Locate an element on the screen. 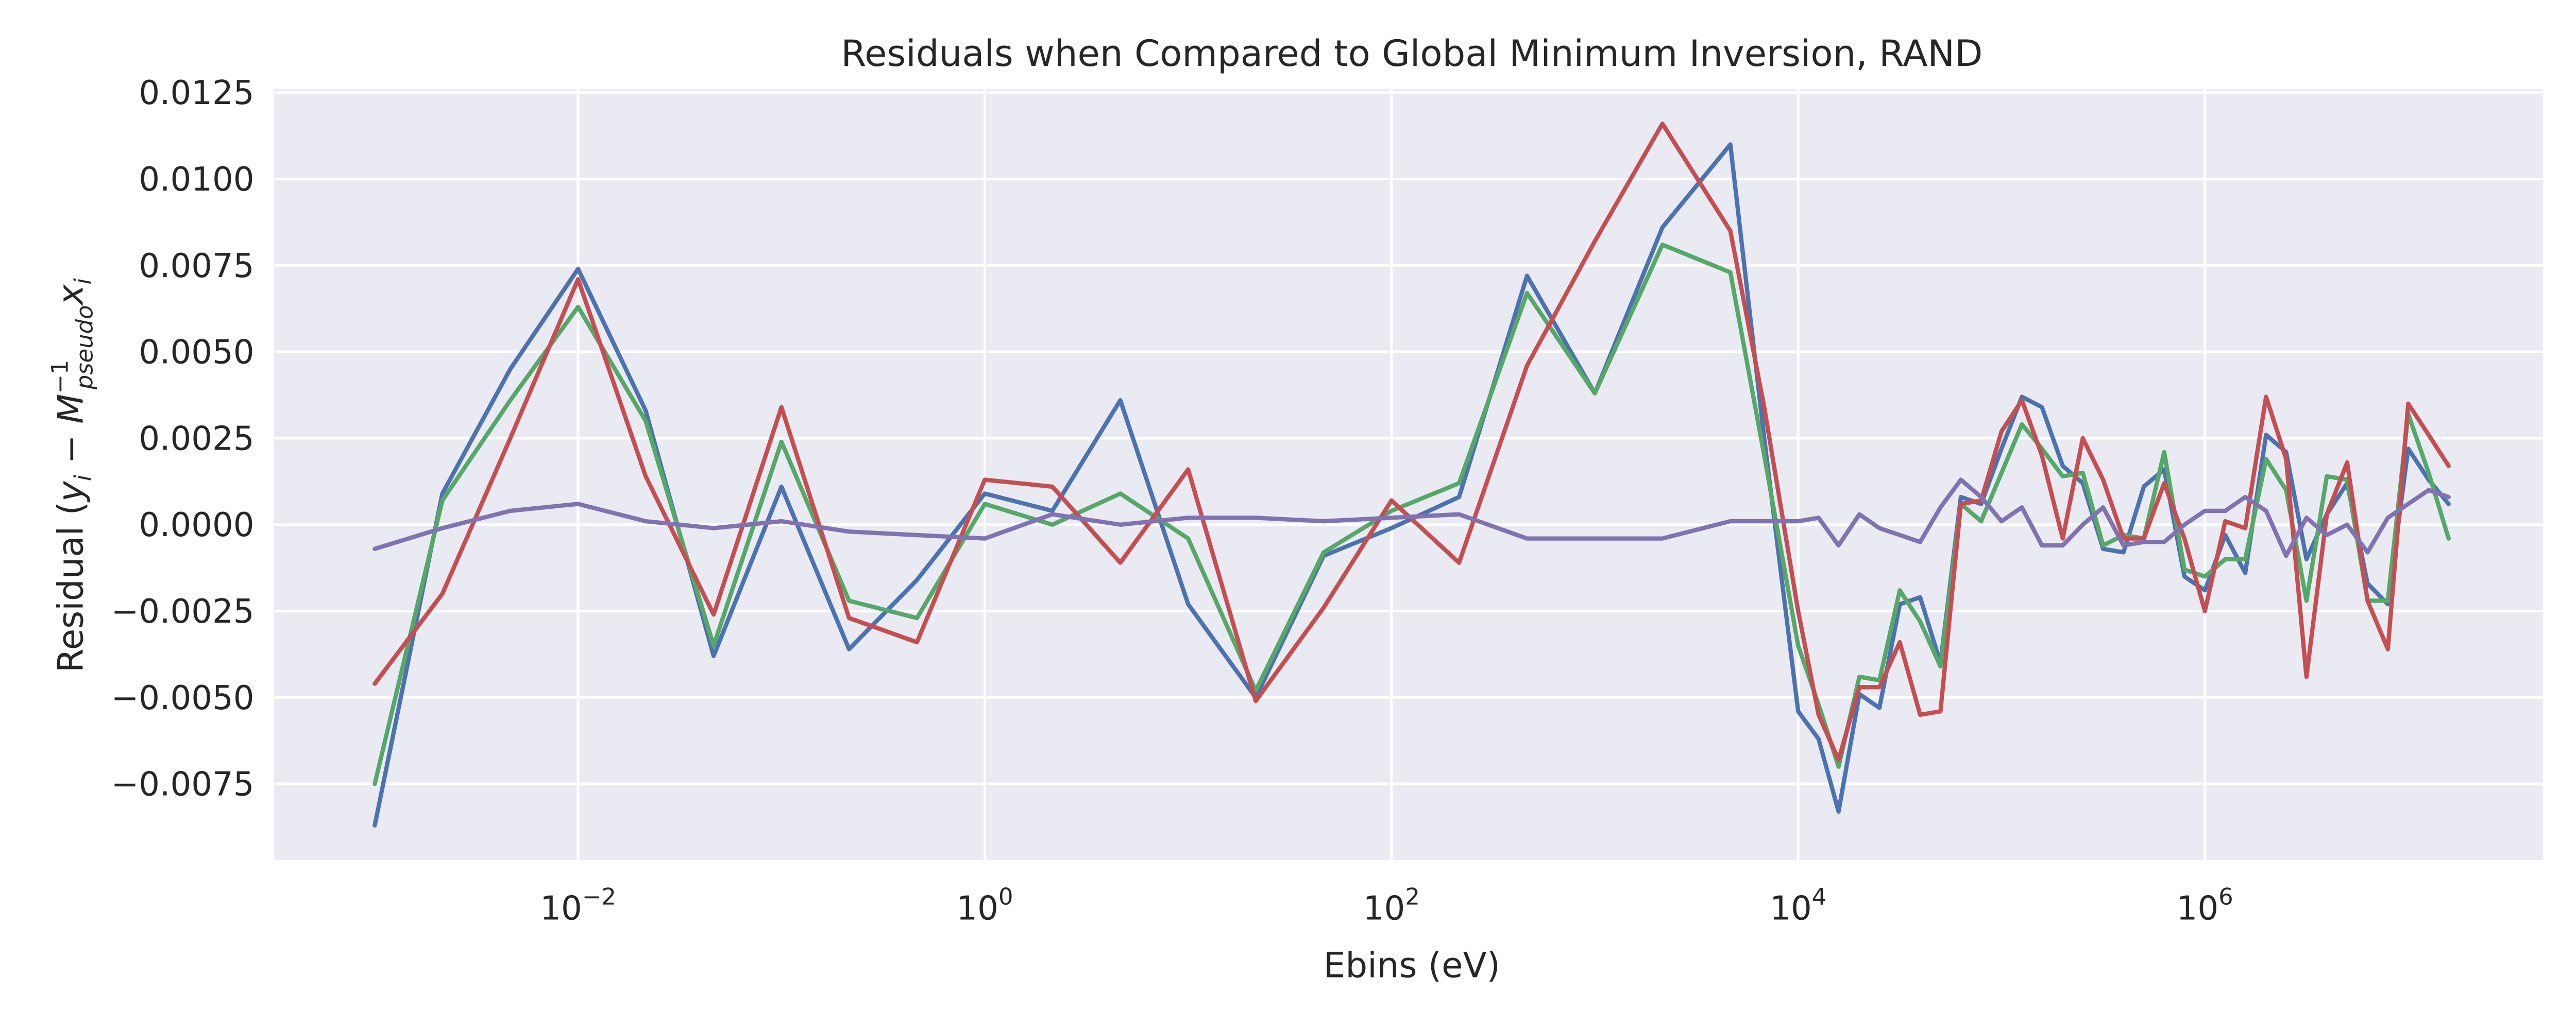 This screenshot has width=2576, height=1030. y-tick-label: 0.0050 is located at coordinates (196, 353).